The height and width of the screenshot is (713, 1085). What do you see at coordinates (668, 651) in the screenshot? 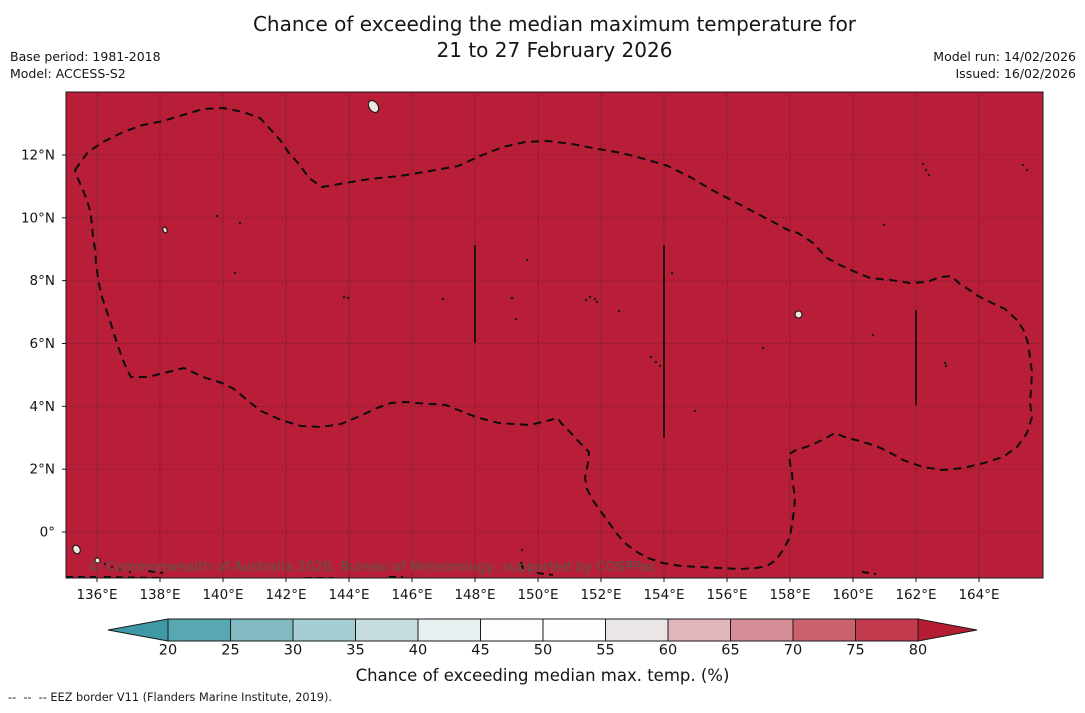
I see `colorbar-tick-label: 60` at bounding box center [668, 651].